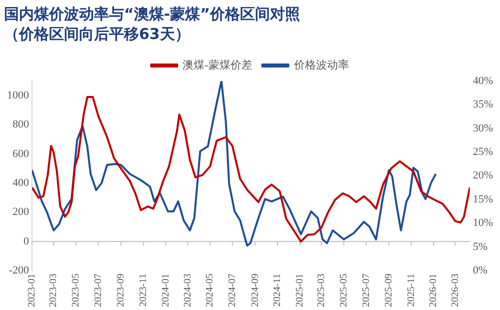 This screenshot has width=500, height=310. What do you see at coordinates (300, 291) in the screenshot?
I see `x-tick-label: 2025-01` at bounding box center [300, 291].